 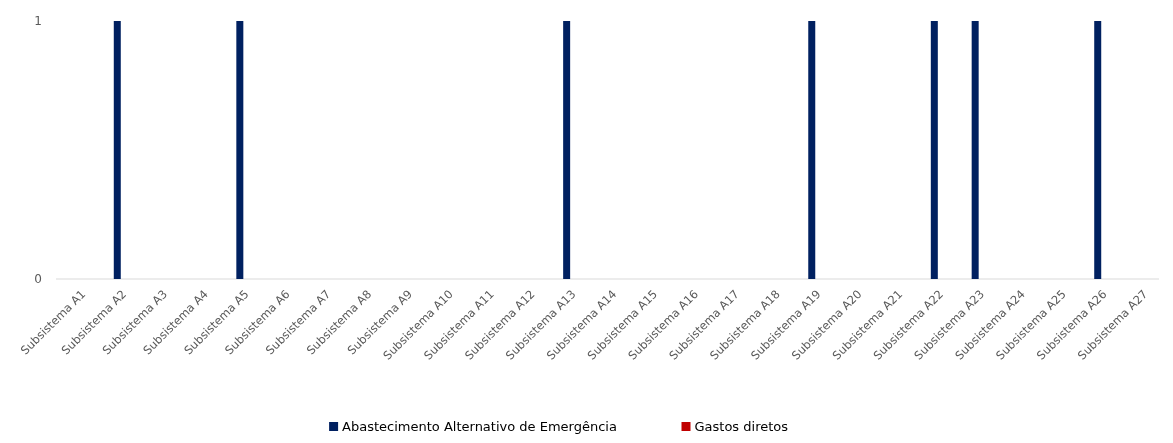 What do you see at coordinates (38, 21) in the screenshot?
I see `y-tick-label: 1` at bounding box center [38, 21].